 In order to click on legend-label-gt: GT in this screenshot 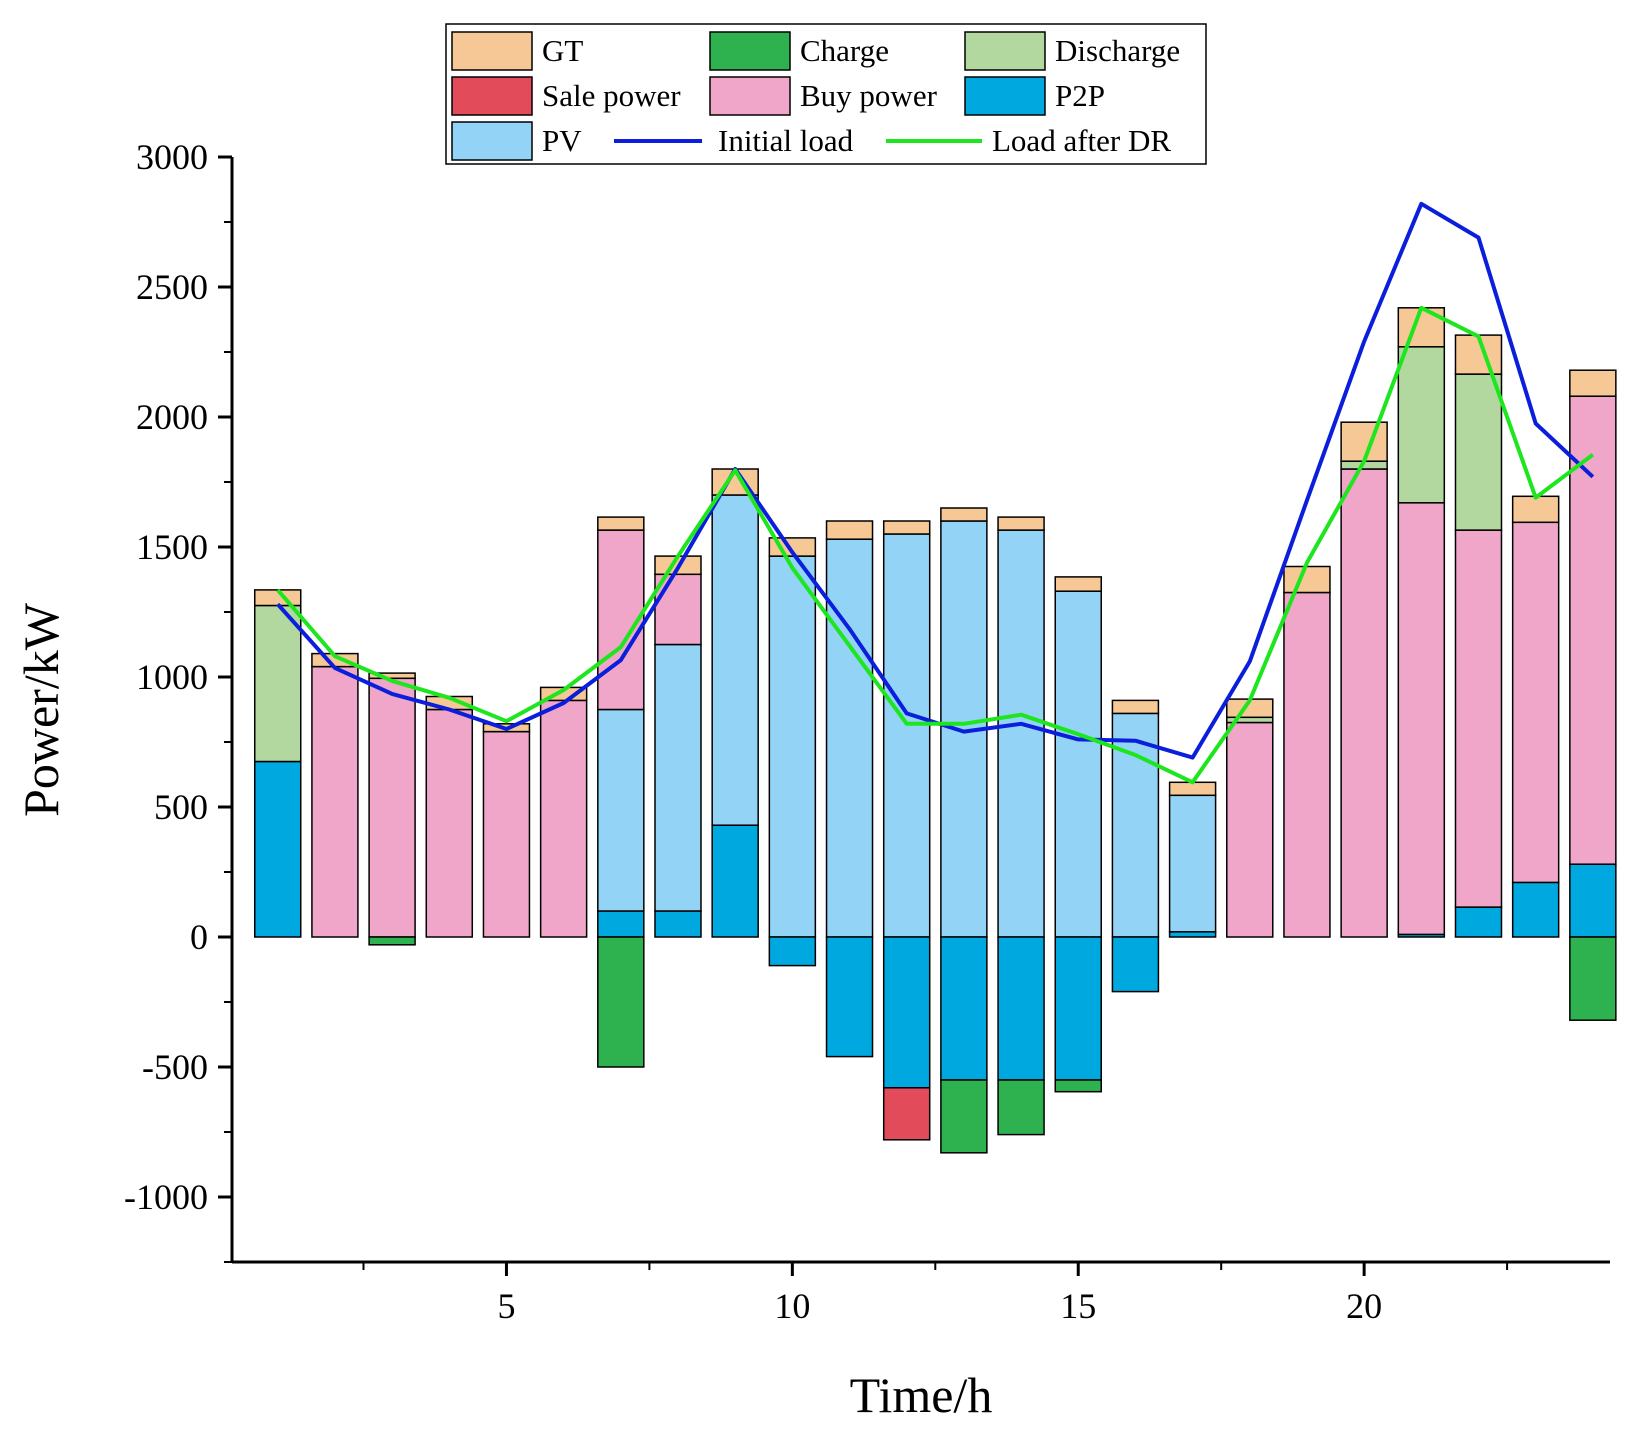, I will do `click(562, 50)`.